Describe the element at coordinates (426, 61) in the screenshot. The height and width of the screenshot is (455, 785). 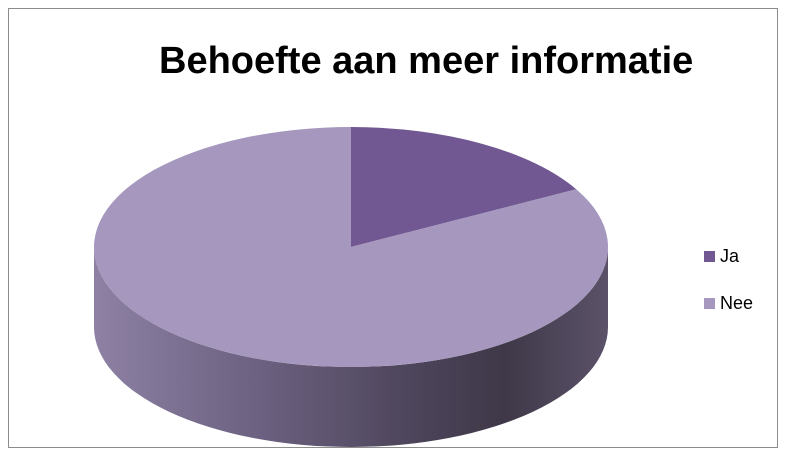
I see `chart-title: Behoefte aan meer informatie` at that location.